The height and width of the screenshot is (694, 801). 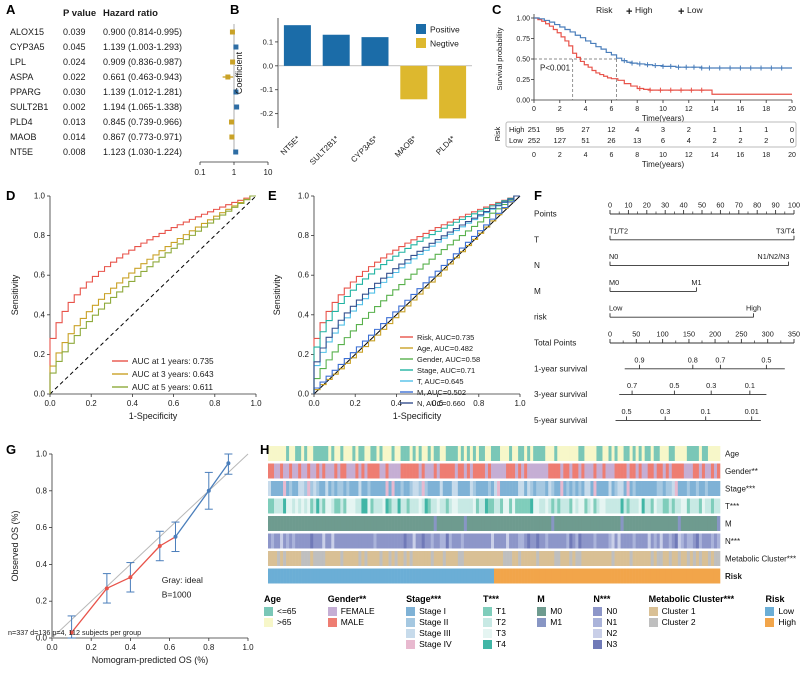 I want to click on svg-text: T***, so click(x=732, y=506).